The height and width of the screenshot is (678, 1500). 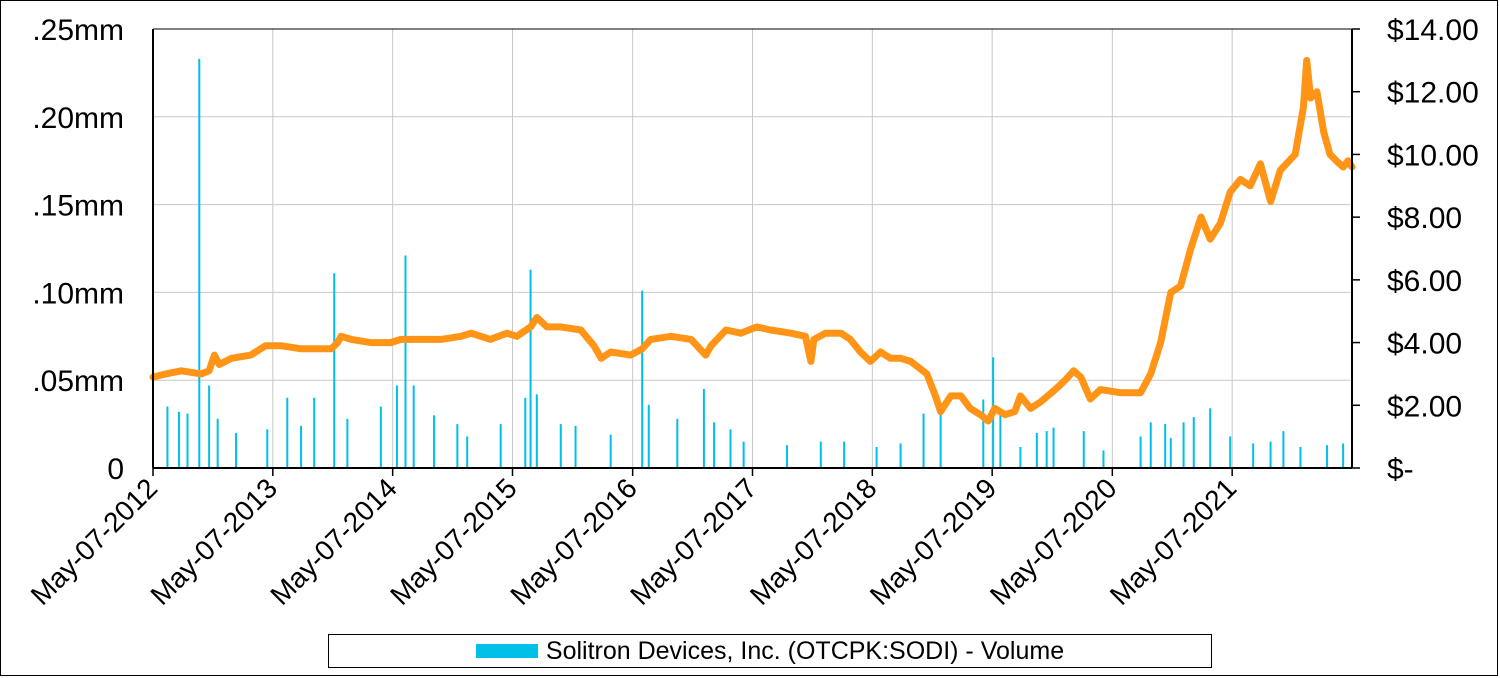 I want to click on left-axis-labels: .25mm .20mm .15mm .10mm .05mm 0, so click(x=78, y=250).